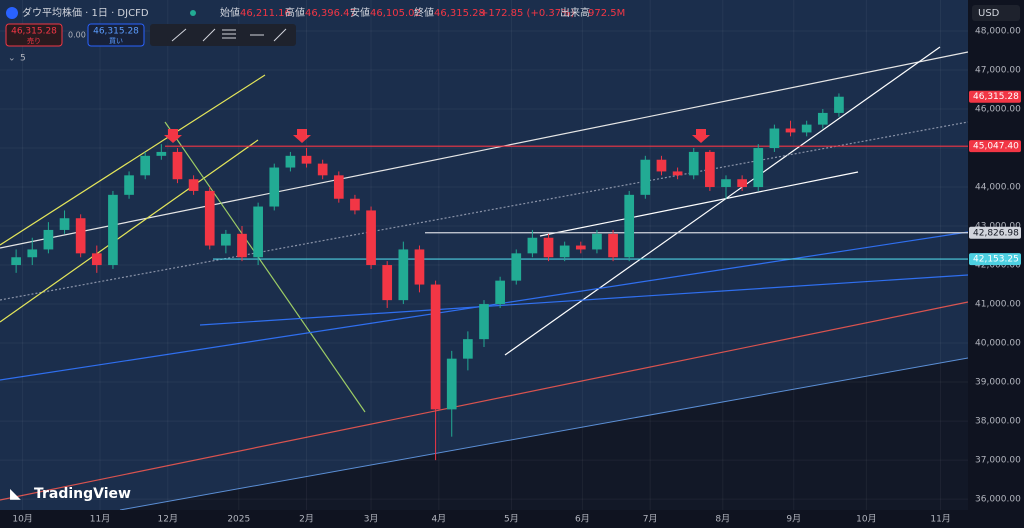  What do you see at coordinates (168, 519) in the screenshot?
I see `x-tick-label: 12月` at bounding box center [168, 519].